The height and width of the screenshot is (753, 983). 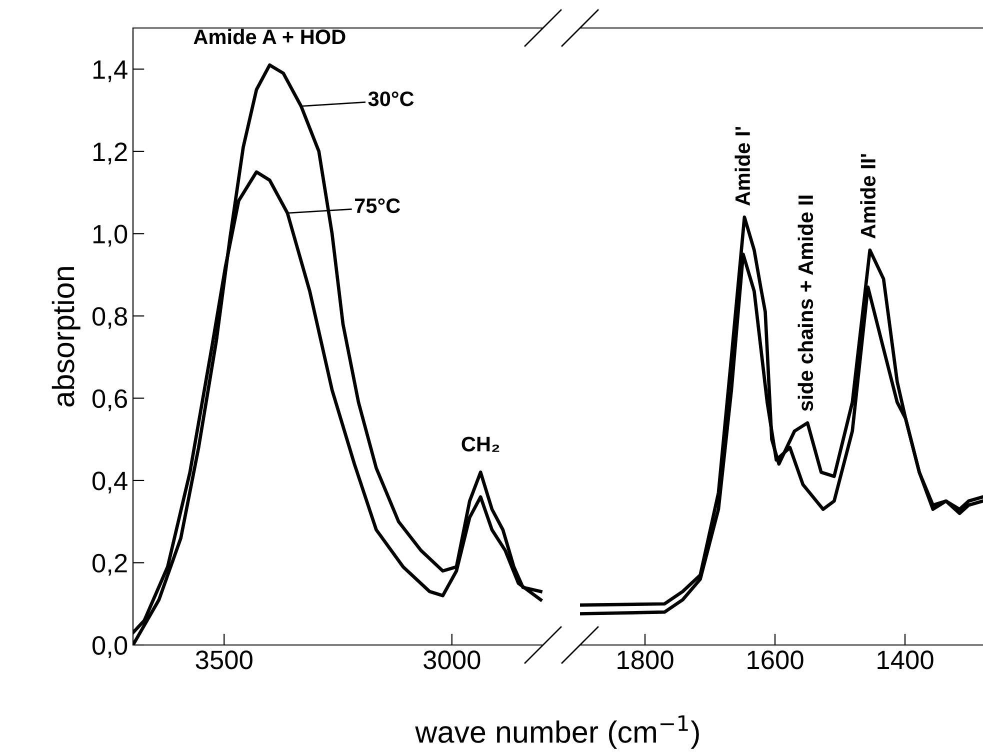 What do you see at coordinates (868, 196) in the screenshot?
I see `annotation: Amide II'` at bounding box center [868, 196].